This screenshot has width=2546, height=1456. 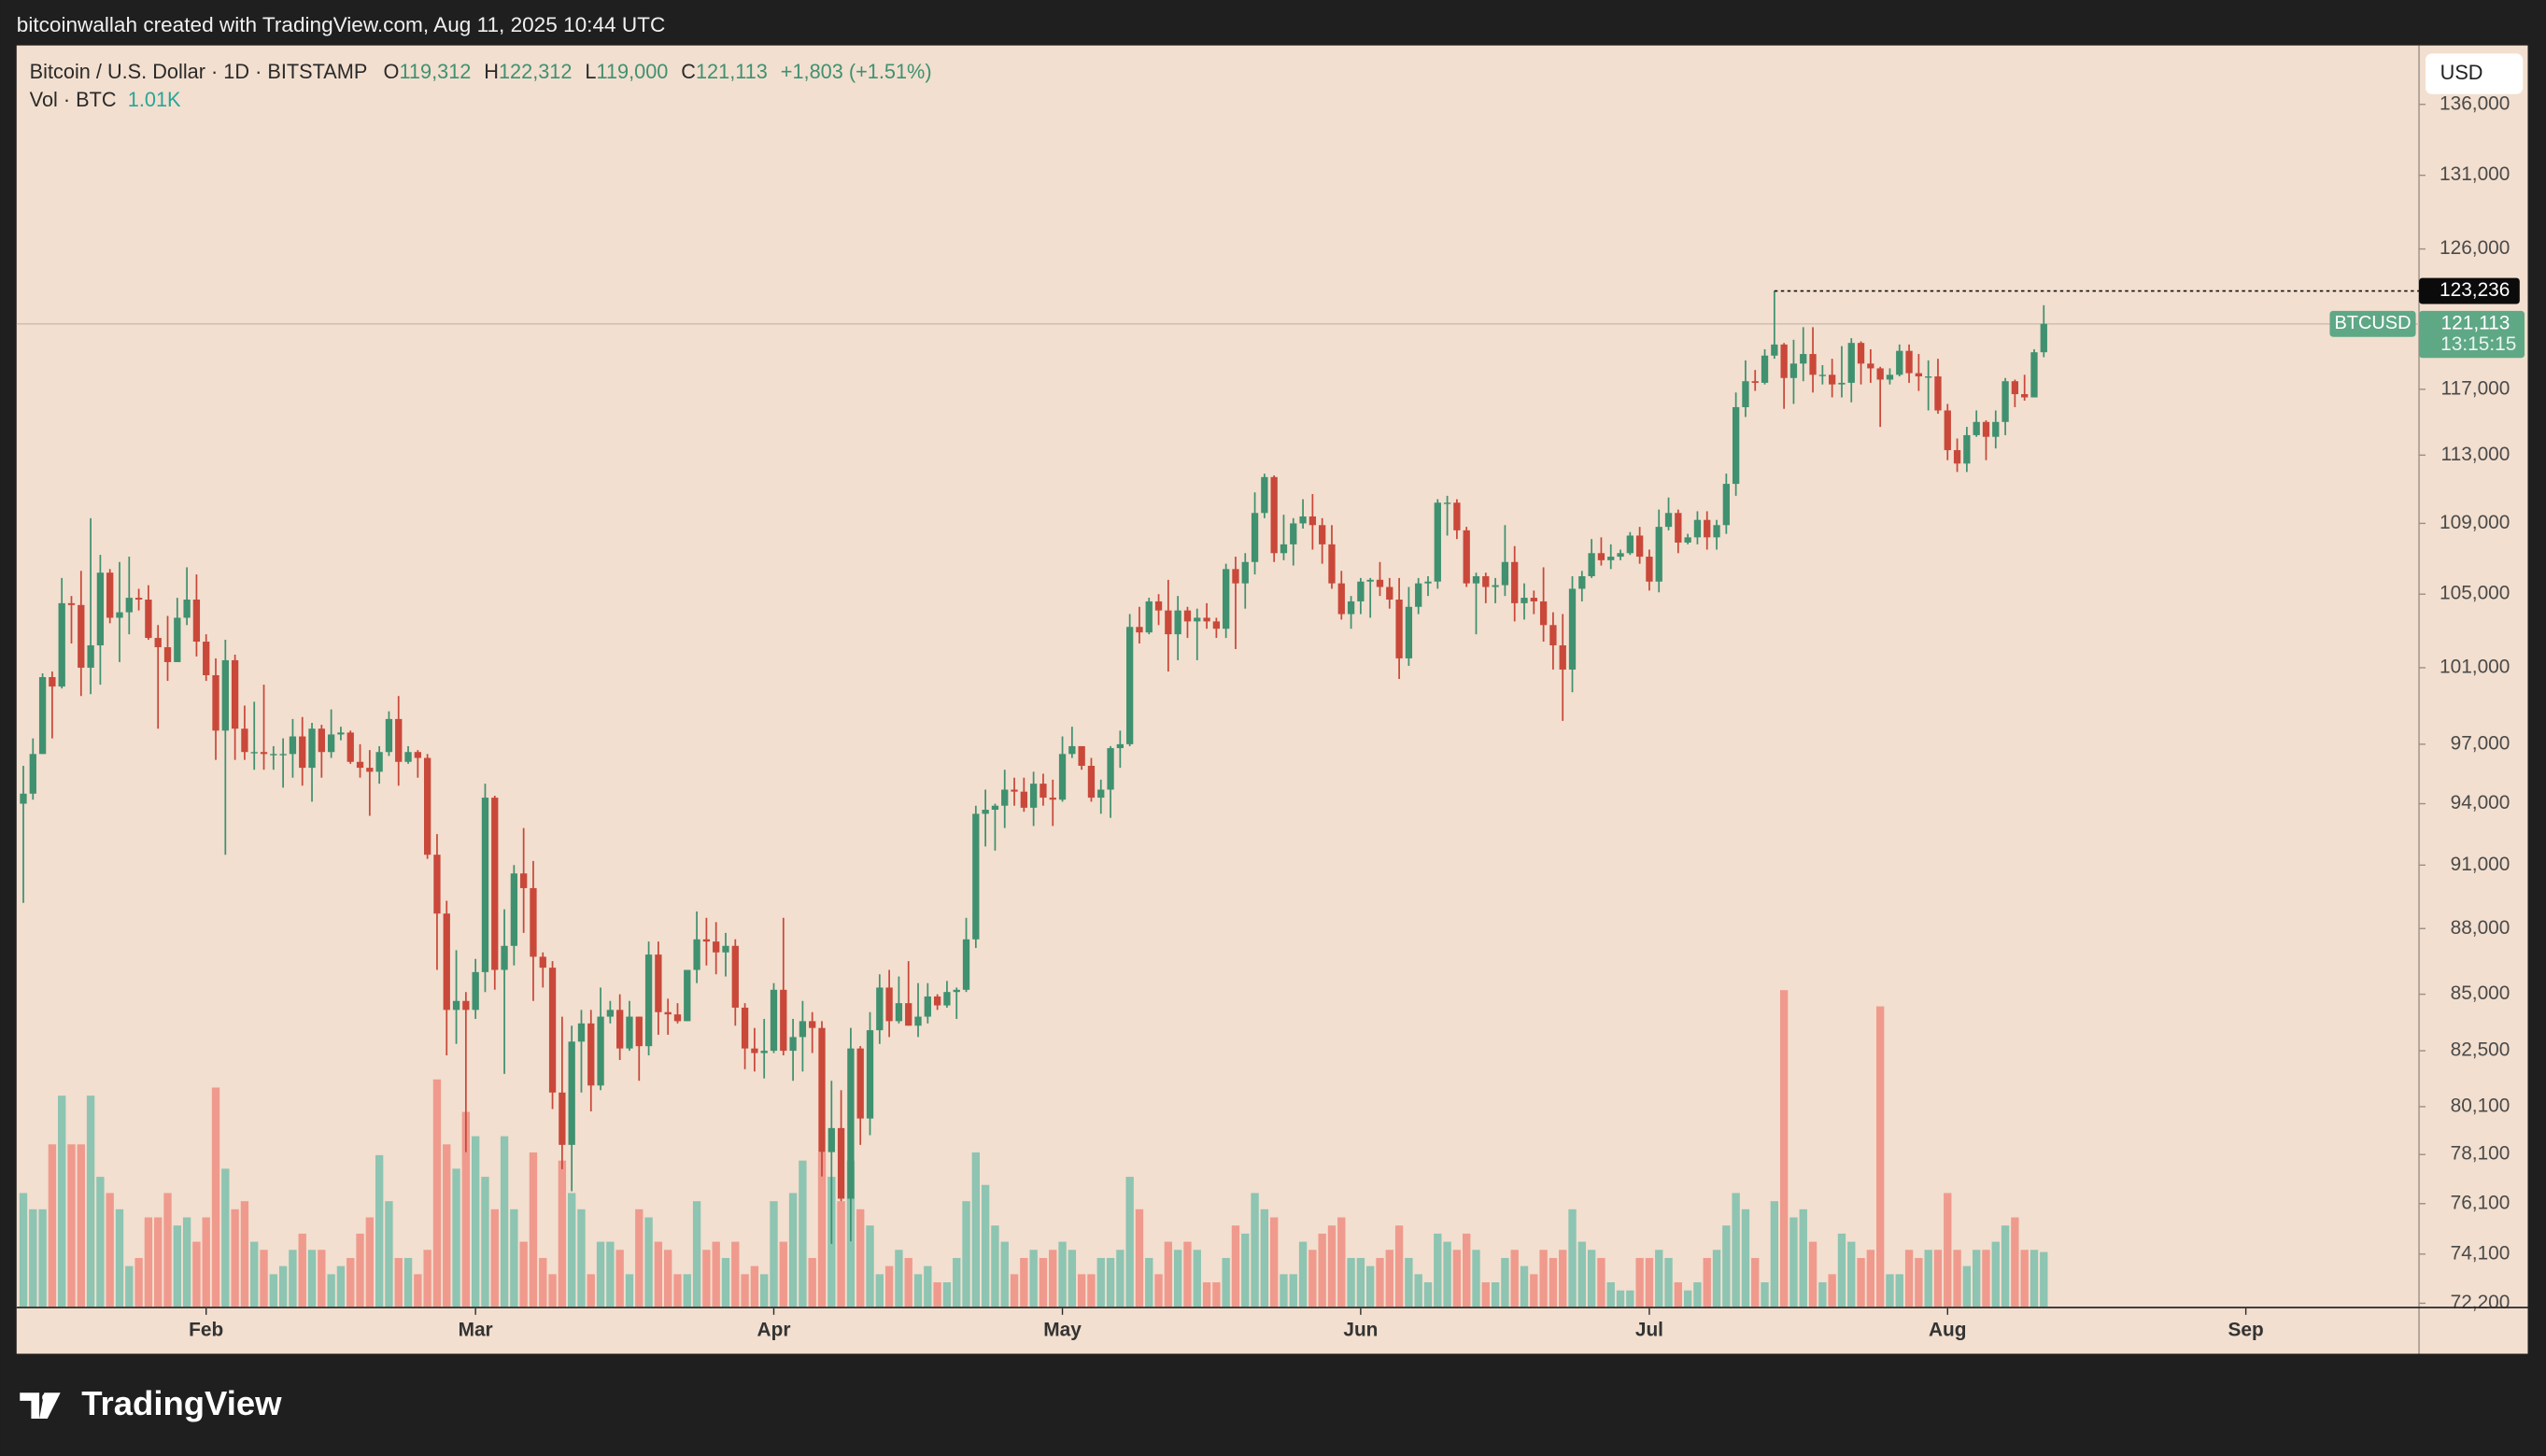 I want to click on x-tick-label: Jul, so click(x=1649, y=1330).